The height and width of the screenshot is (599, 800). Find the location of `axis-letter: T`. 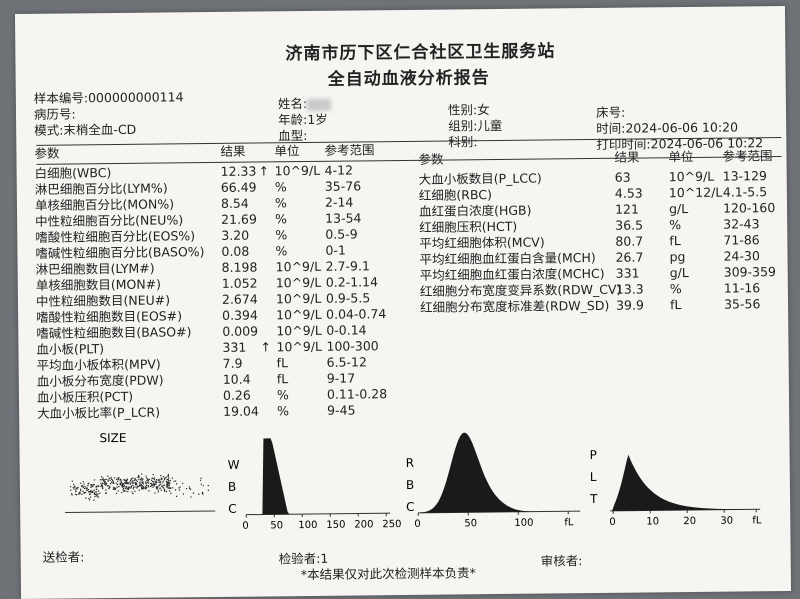

axis-letter: T is located at coordinates (593, 499).